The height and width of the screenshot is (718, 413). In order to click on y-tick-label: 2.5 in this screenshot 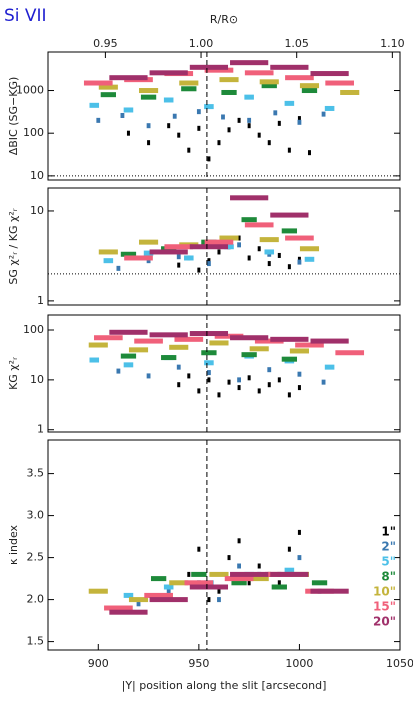, I will do `click(36, 557)`.